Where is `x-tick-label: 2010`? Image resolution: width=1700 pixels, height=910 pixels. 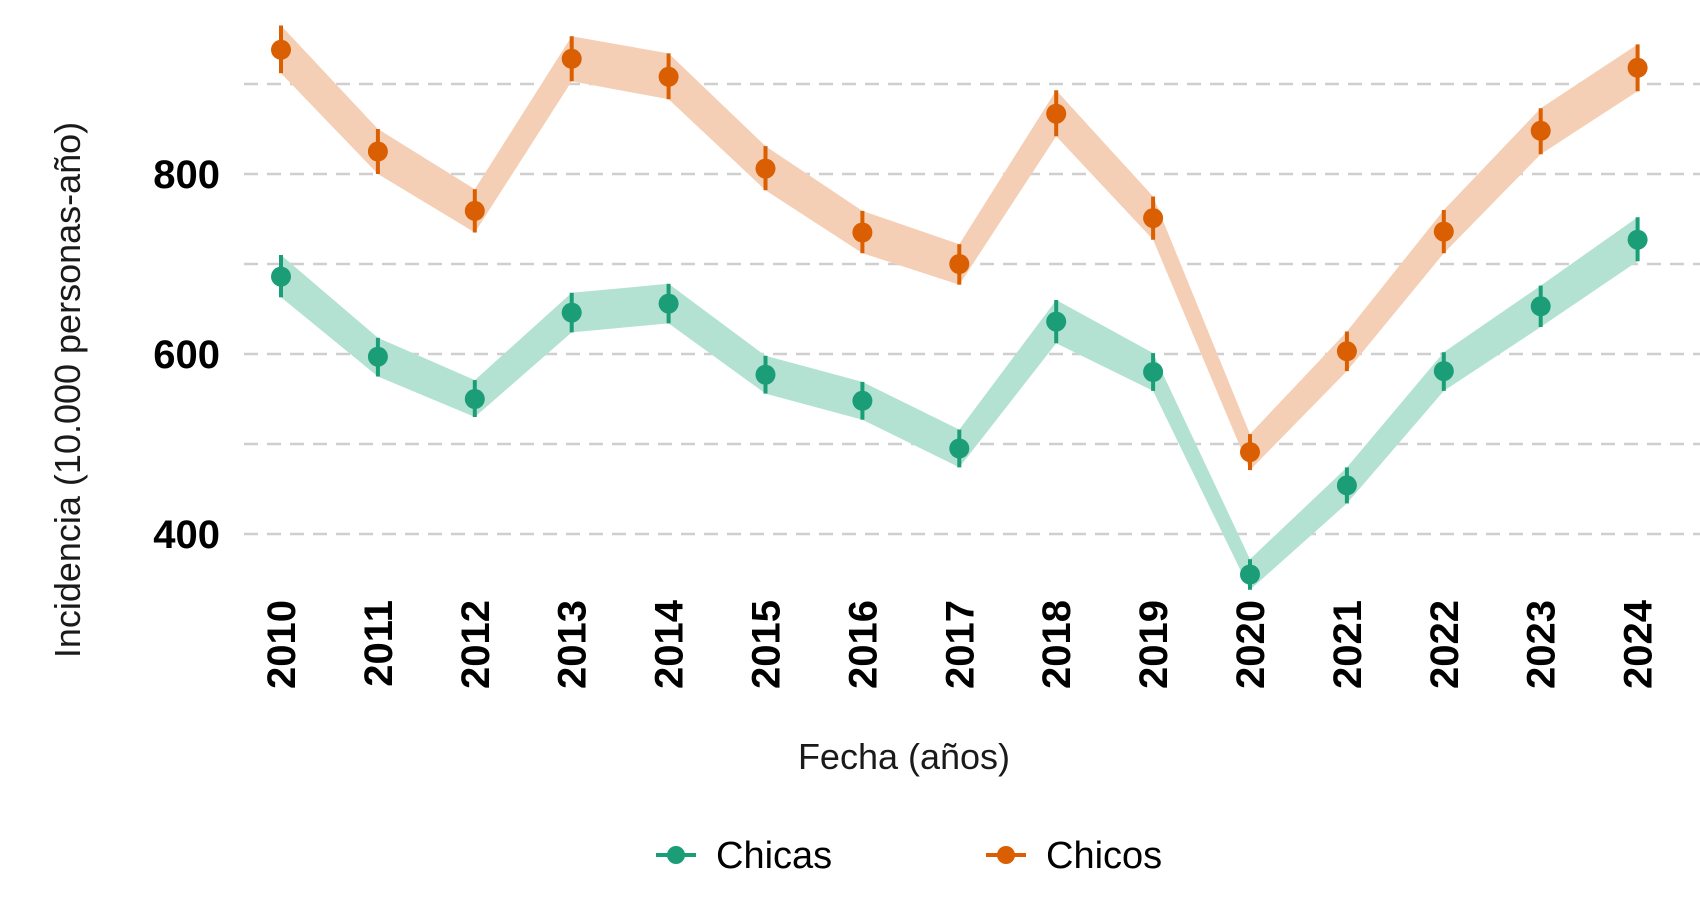 x-tick-label: 2010 is located at coordinates (282, 644).